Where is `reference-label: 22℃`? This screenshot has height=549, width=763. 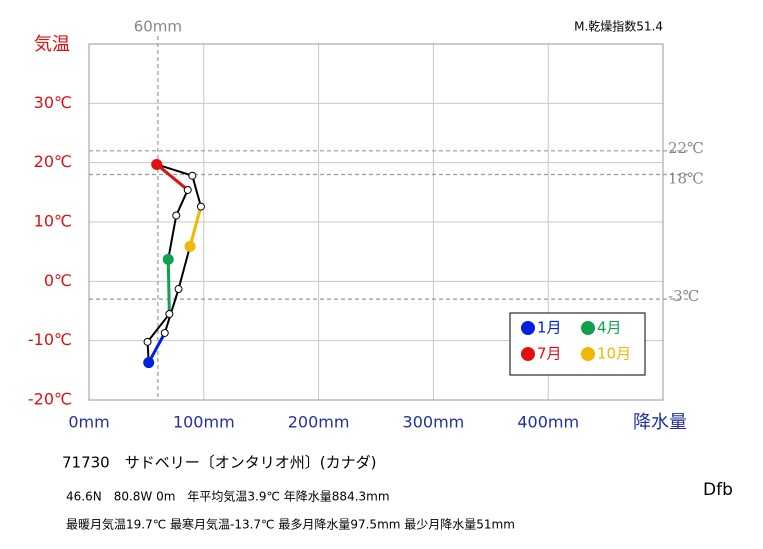 reference-label: 22℃ is located at coordinates (686, 148).